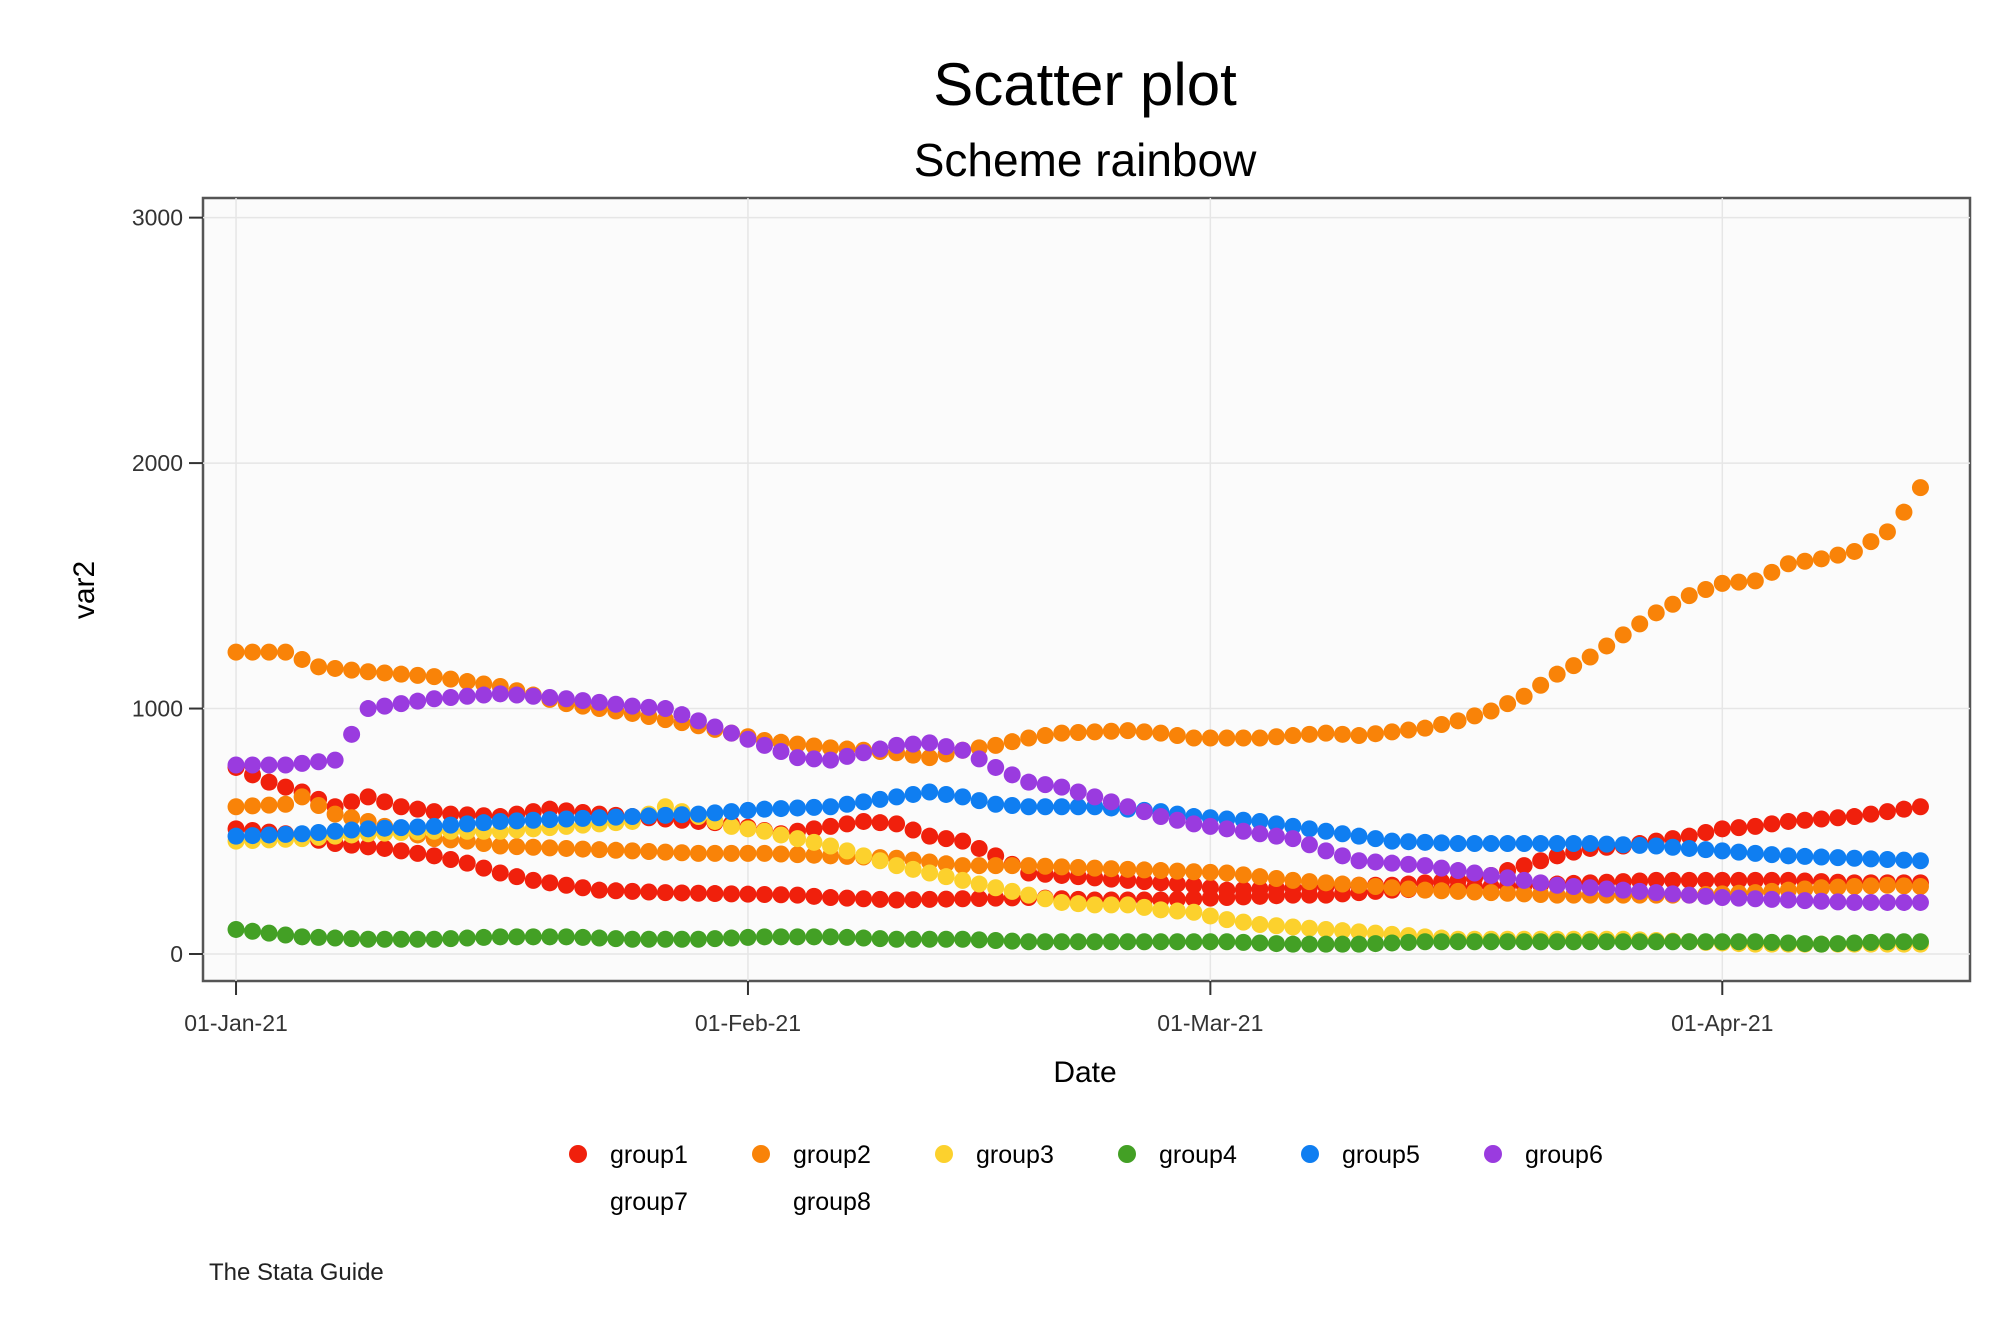 This screenshot has width=2000, height=1333. What do you see at coordinates (1210, 1023) in the screenshot?
I see `x-tick-label: 01-Mar-21` at bounding box center [1210, 1023].